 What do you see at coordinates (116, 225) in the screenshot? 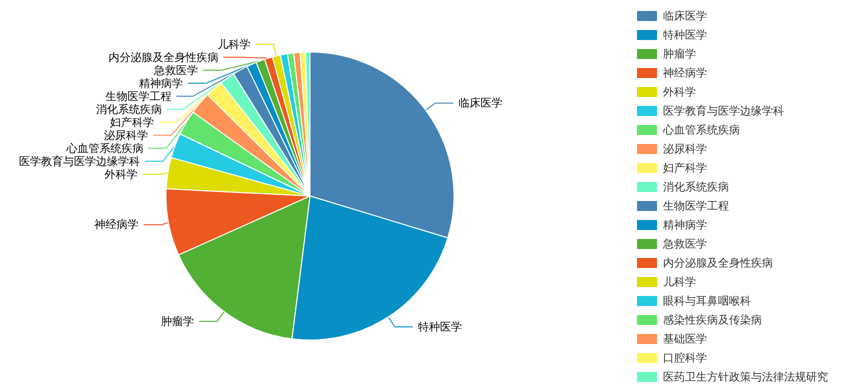
I see `slice-label: 神经病学` at bounding box center [116, 225].